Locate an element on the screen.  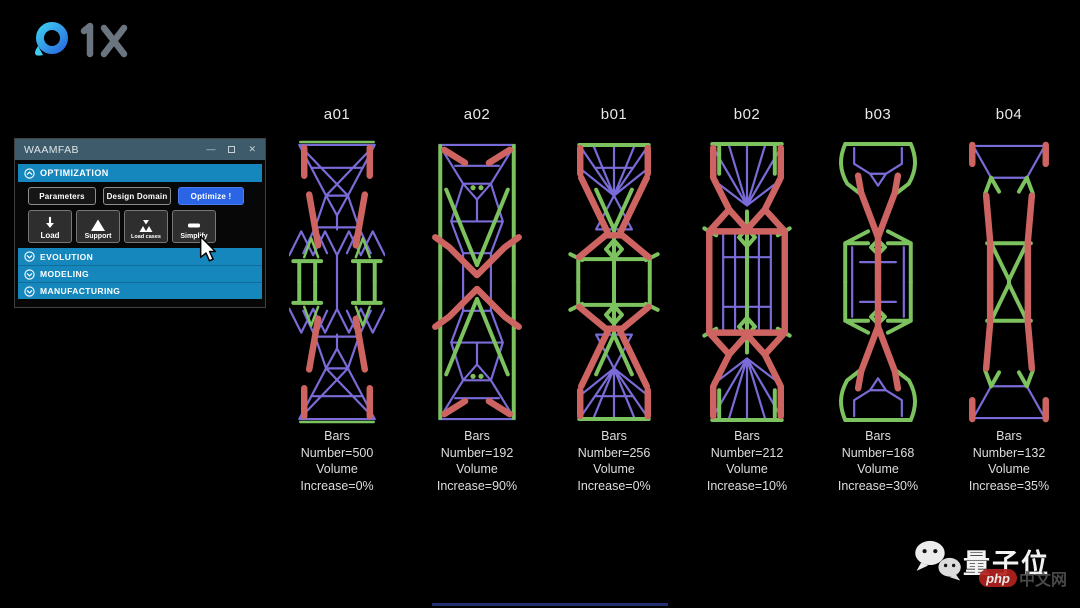
stats-block: Bars Number=212 Volume Increase=10% is located at coordinates (747, 461).